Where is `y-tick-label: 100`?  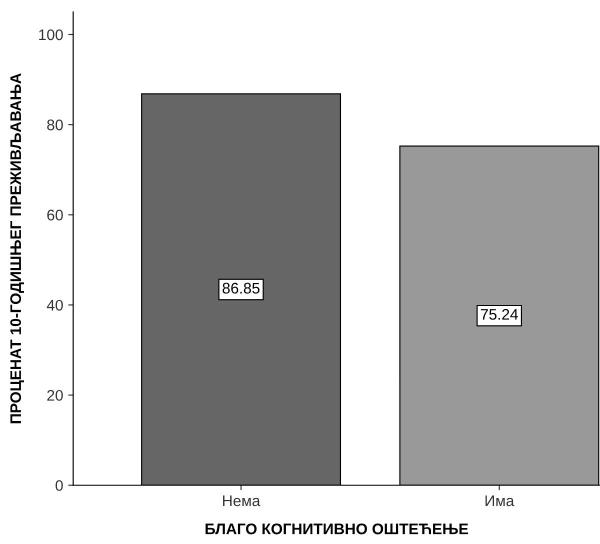 y-tick-label: 100 is located at coordinates (51, 34).